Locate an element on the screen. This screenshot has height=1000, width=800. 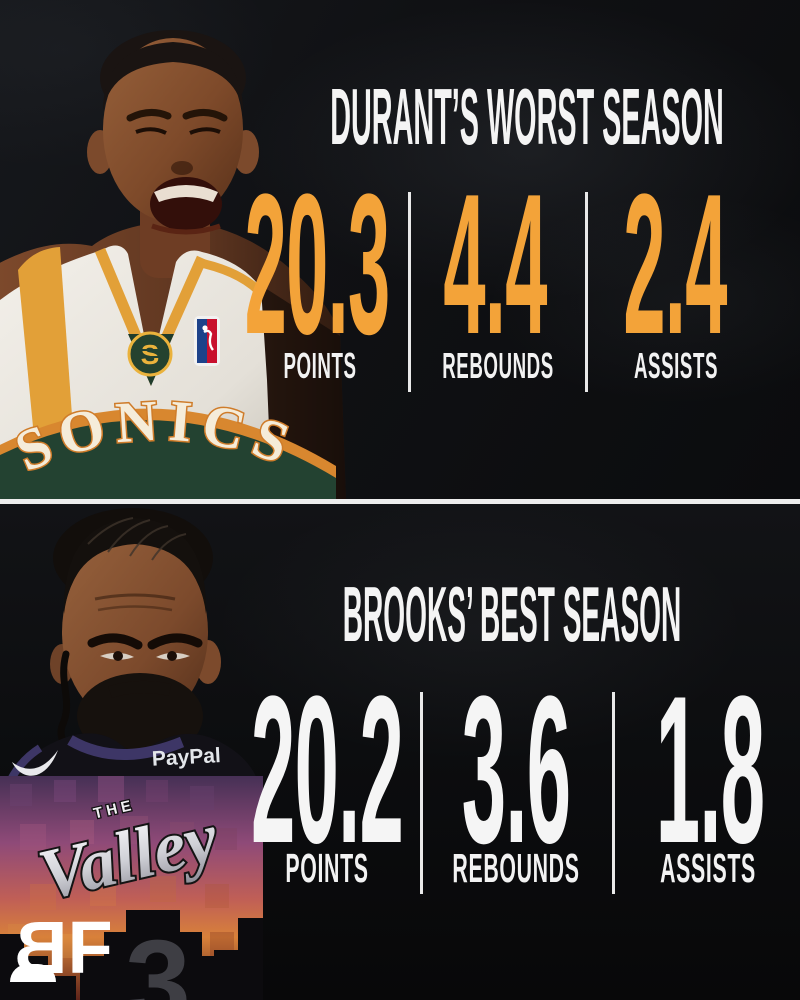
bf-logo-letters: B F is located at coordinates (65, 947).